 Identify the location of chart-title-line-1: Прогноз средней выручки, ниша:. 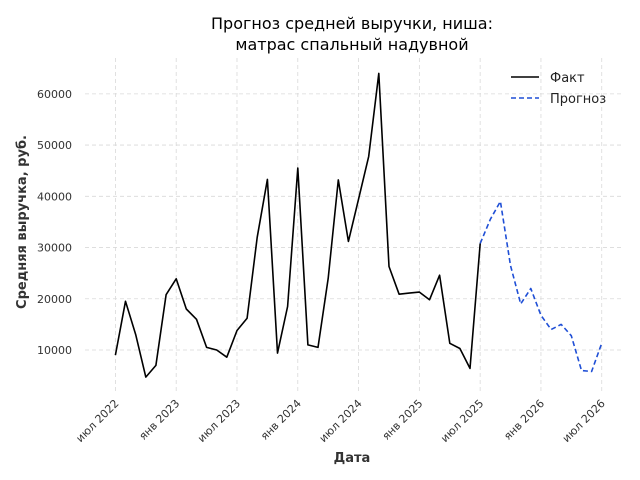
(352, 23).